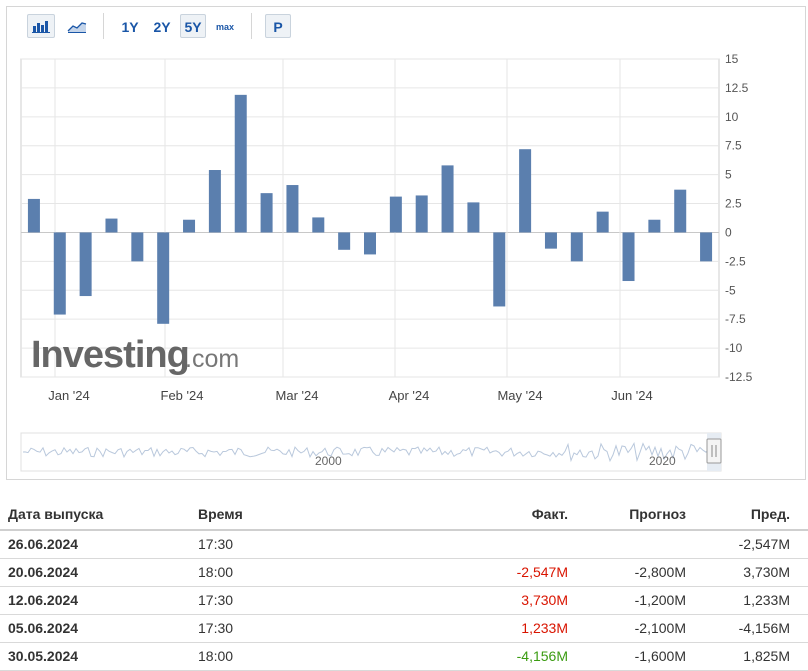 The height and width of the screenshot is (671, 808). What do you see at coordinates (544, 600) in the screenshot?
I see `row-fact: 3,730M` at bounding box center [544, 600].